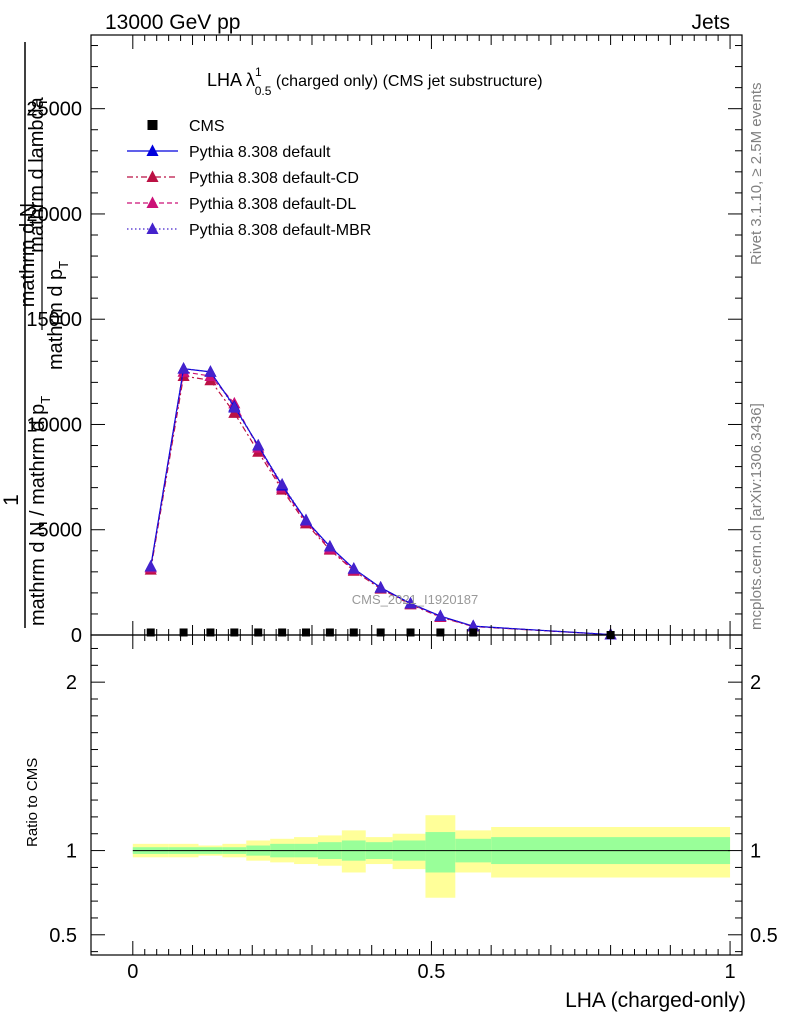  Describe the element at coordinates (32, 802) in the screenshot. I see `ratio-y-axis-label: Ratio to CMS` at that location.